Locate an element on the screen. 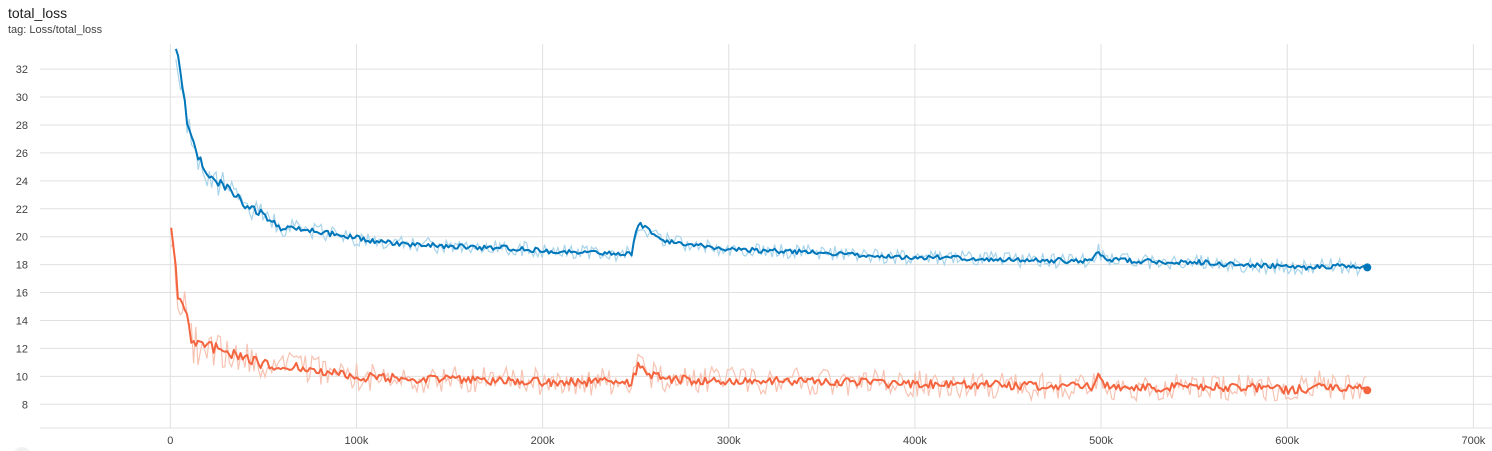 Image resolution: width=1492 pixels, height=451 pixels. y-tick-label: 26 is located at coordinates (22, 154).